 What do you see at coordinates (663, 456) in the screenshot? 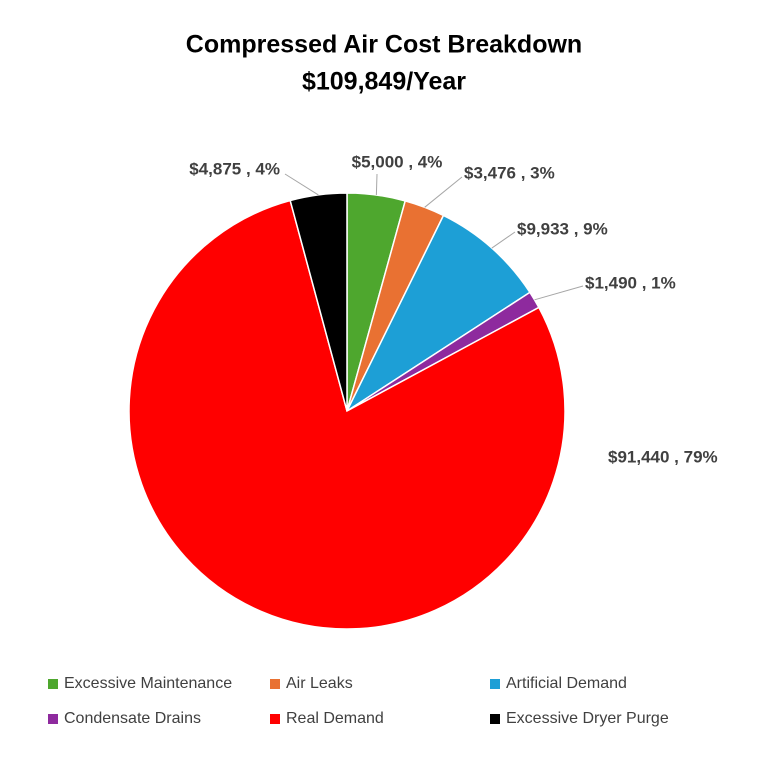
I see `data-label: $91,440 , 79%` at bounding box center [663, 456].